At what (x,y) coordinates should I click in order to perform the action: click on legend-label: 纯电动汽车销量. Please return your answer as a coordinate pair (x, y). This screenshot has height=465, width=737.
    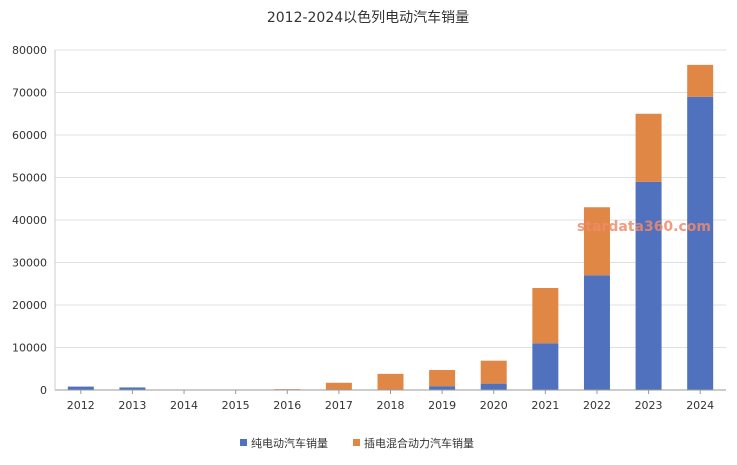
    Looking at the image, I should click on (289, 443).